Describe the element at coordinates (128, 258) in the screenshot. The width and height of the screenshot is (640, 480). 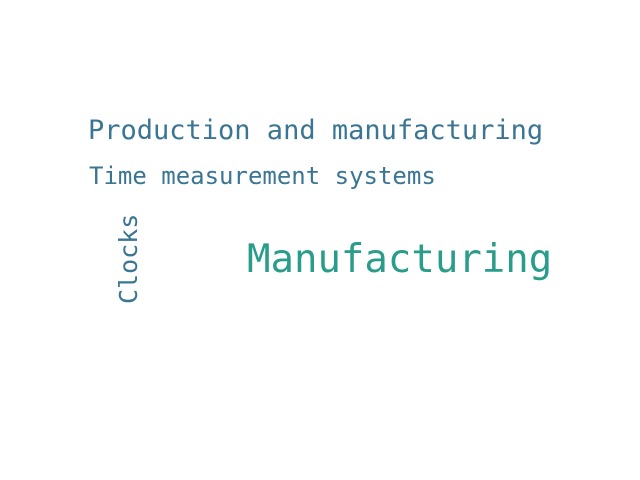
I see `word-clocks: Clocks` at that location.